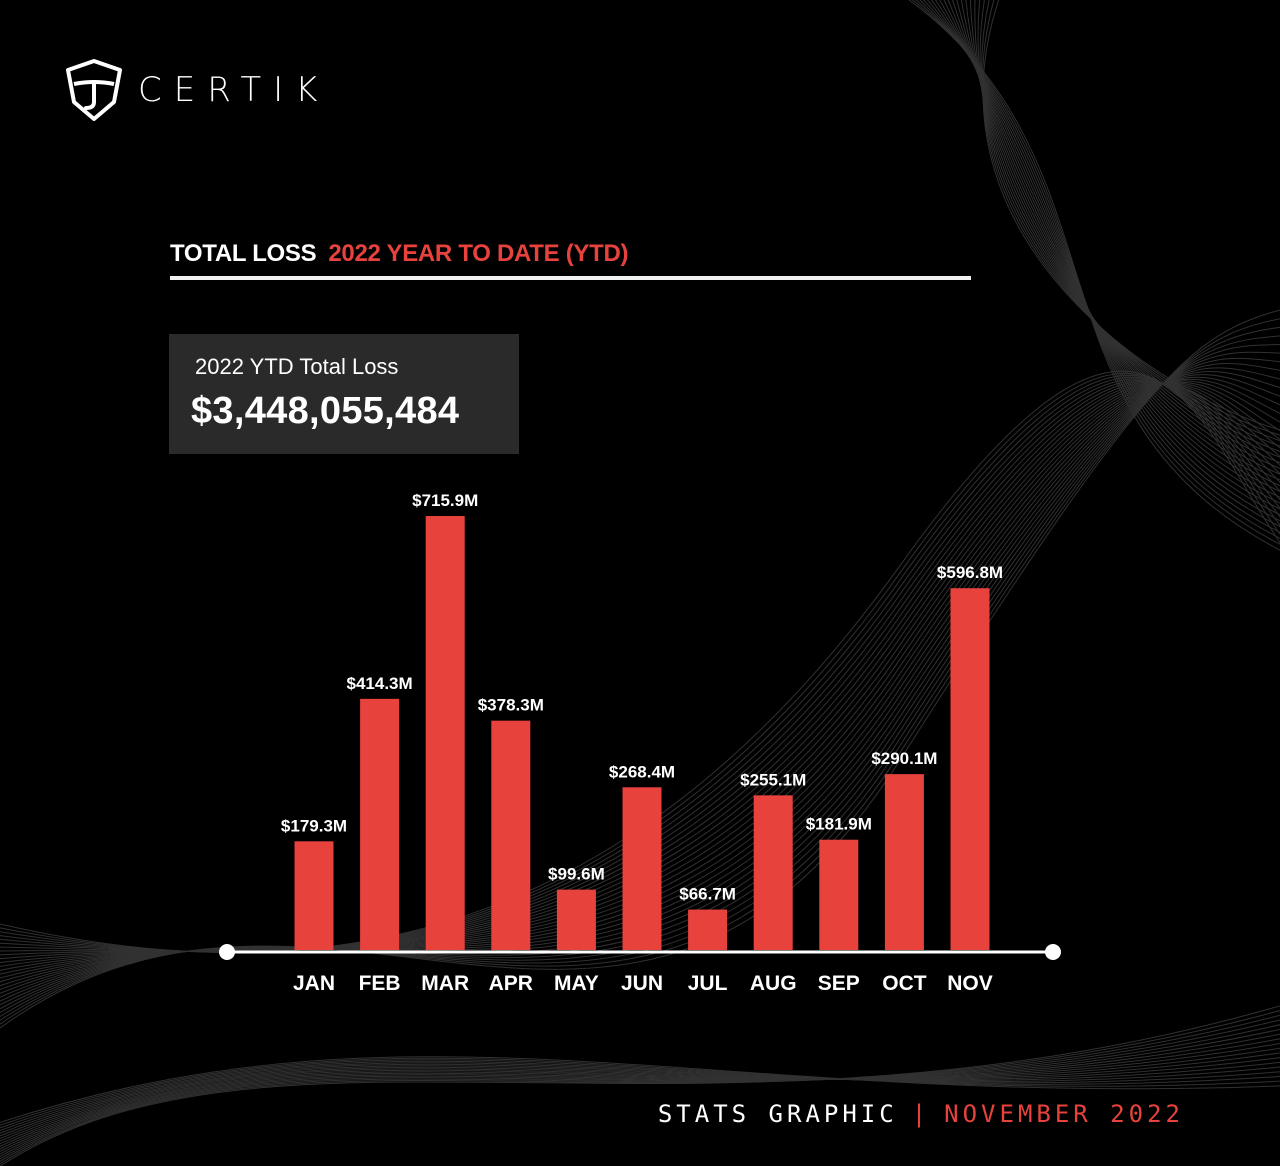 The image size is (1280, 1166). What do you see at coordinates (1053, 952) in the screenshot?
I see `x-axis-end-dot` at bounding box center [1053, 952].